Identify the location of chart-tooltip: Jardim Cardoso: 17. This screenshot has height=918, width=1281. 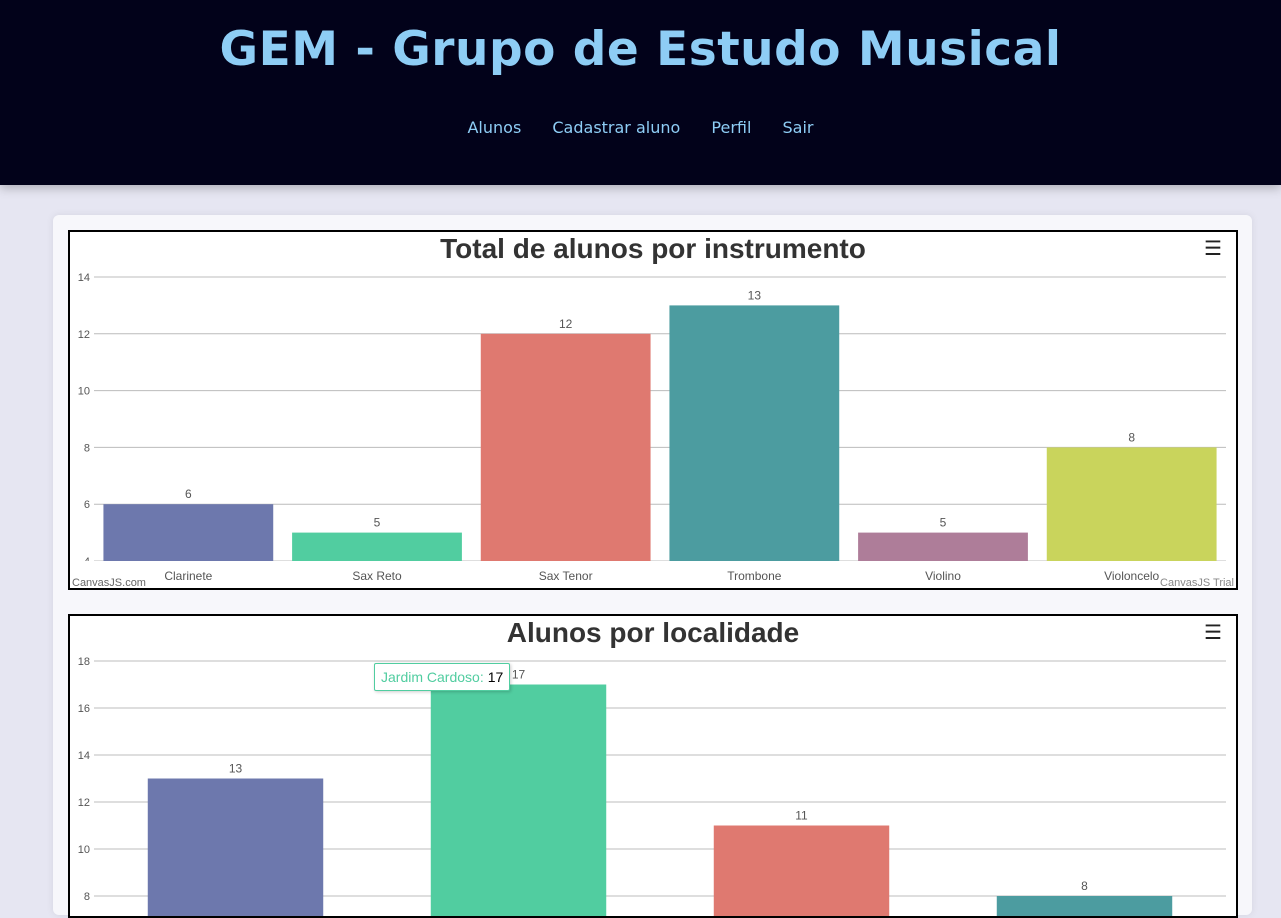
(442, 677).